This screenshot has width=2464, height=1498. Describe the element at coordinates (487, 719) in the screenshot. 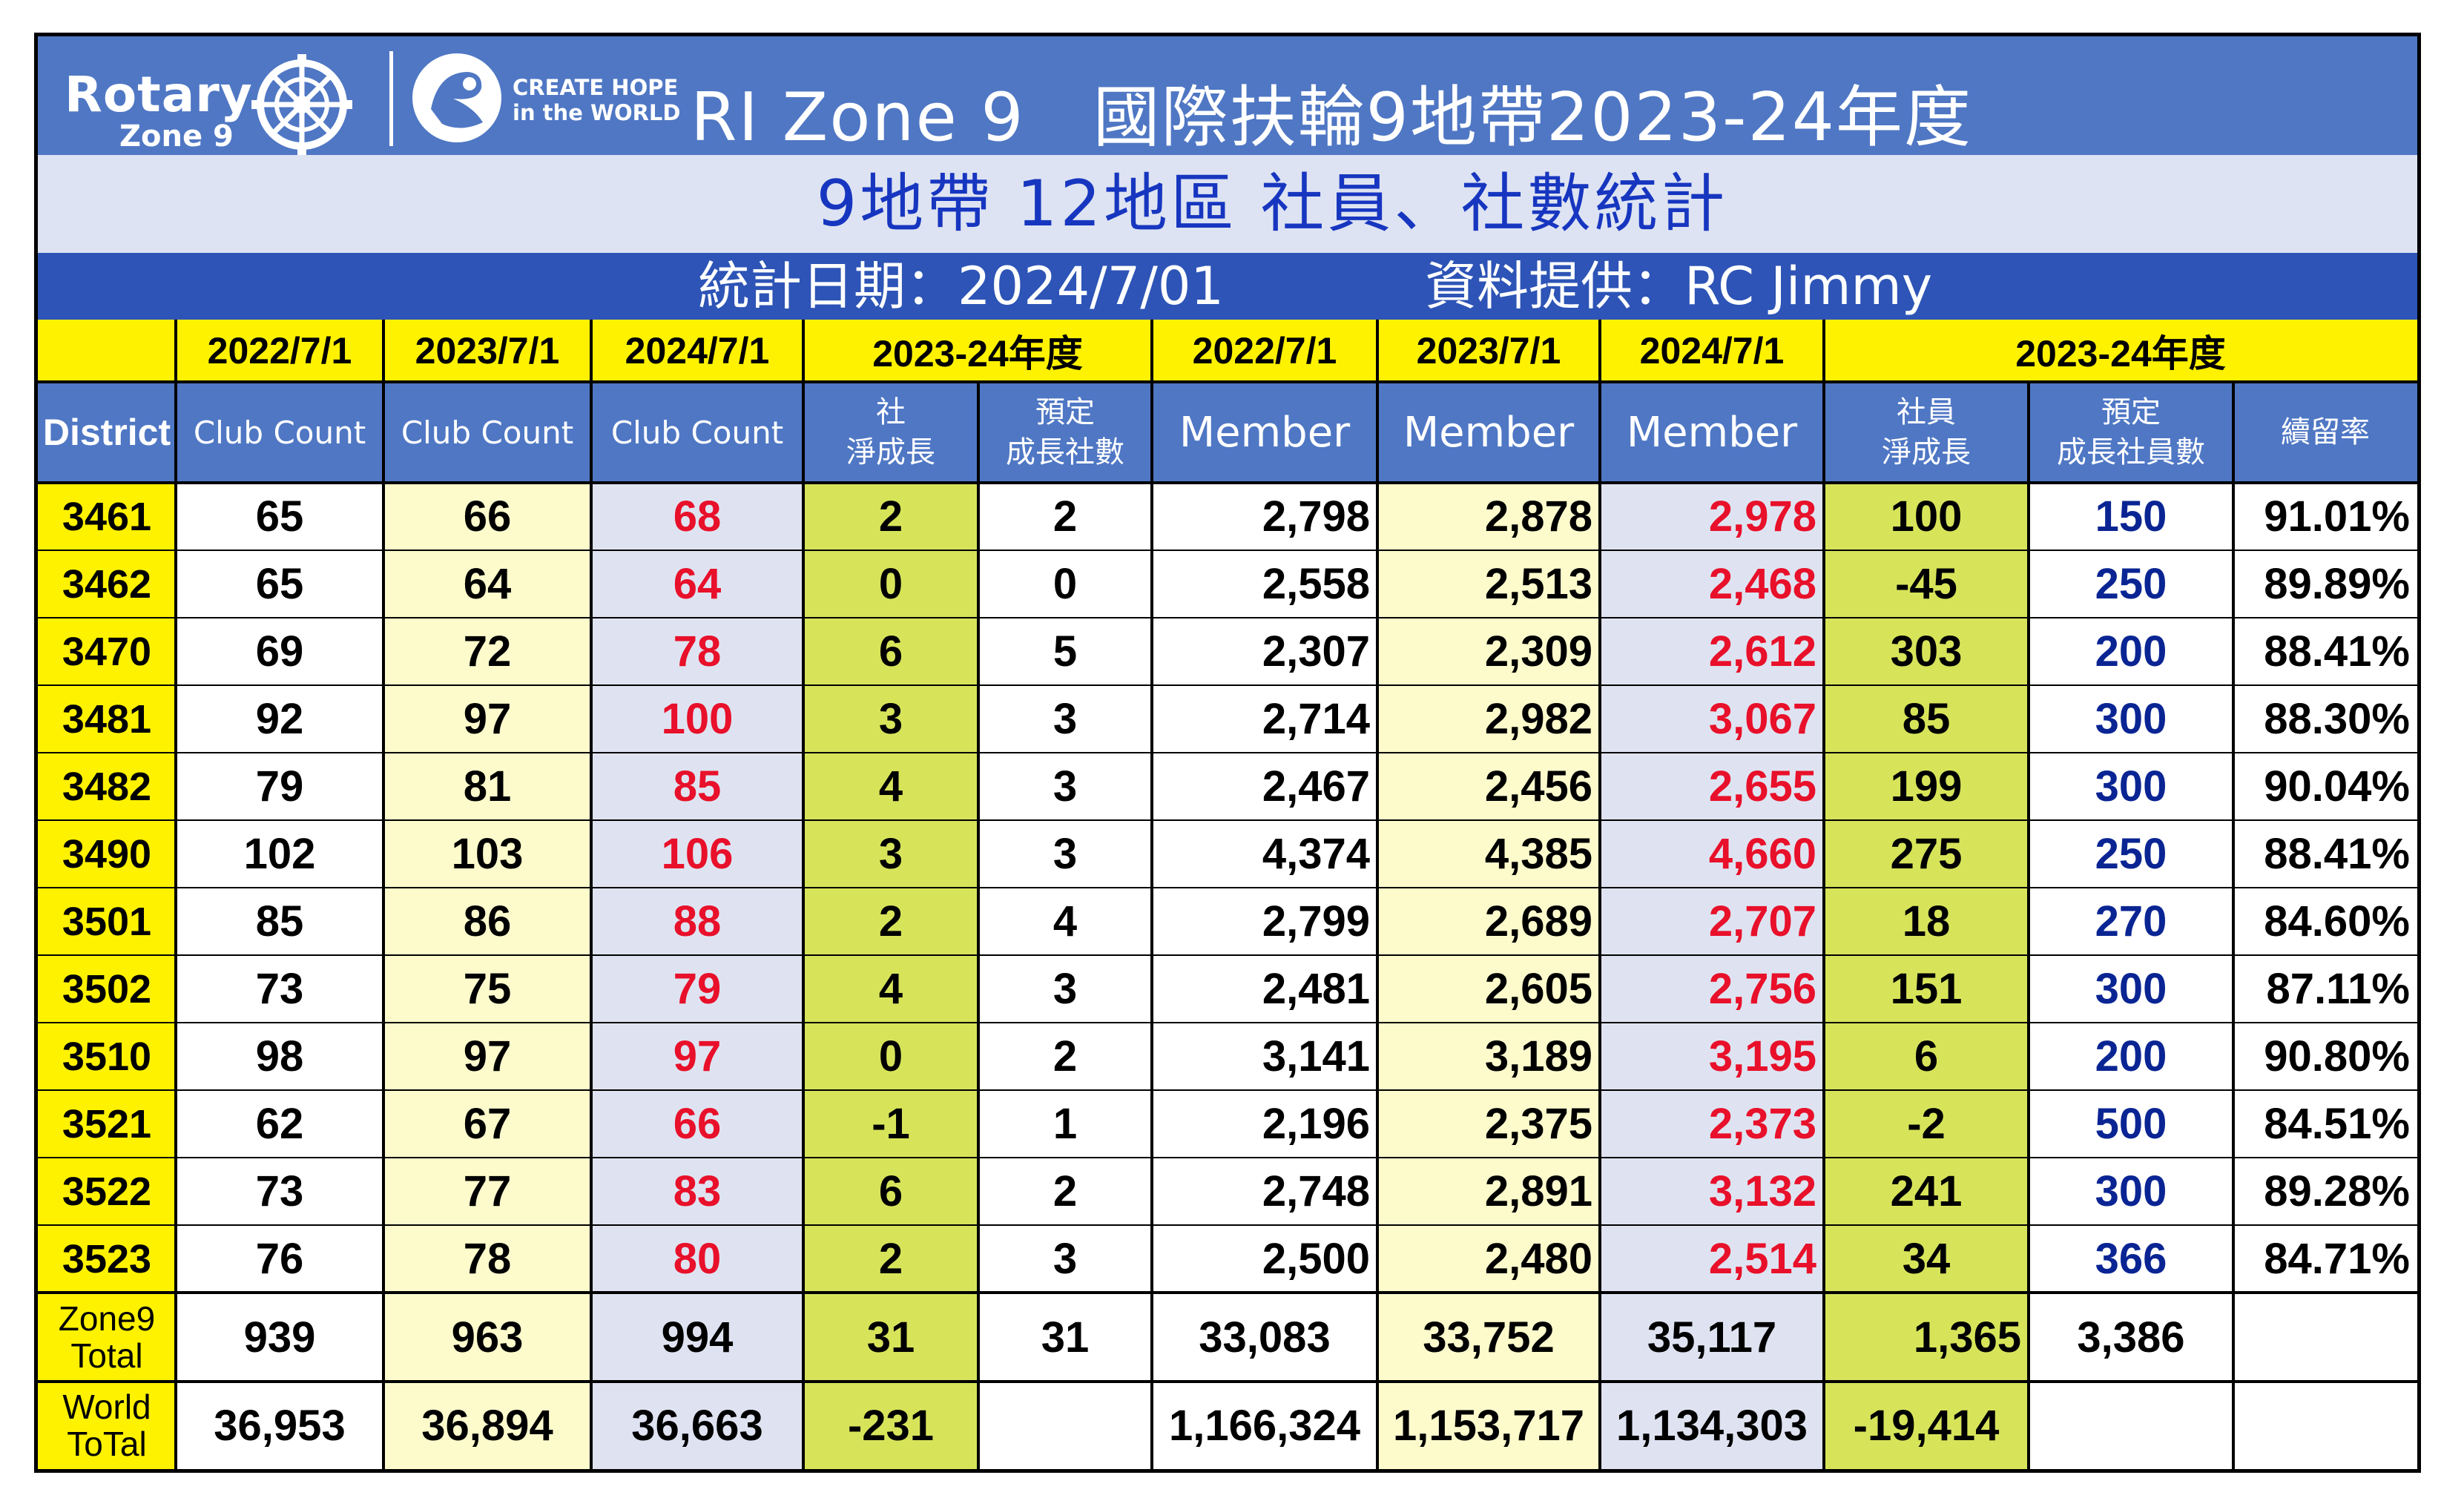

I see `table-cell: 97` at that location.